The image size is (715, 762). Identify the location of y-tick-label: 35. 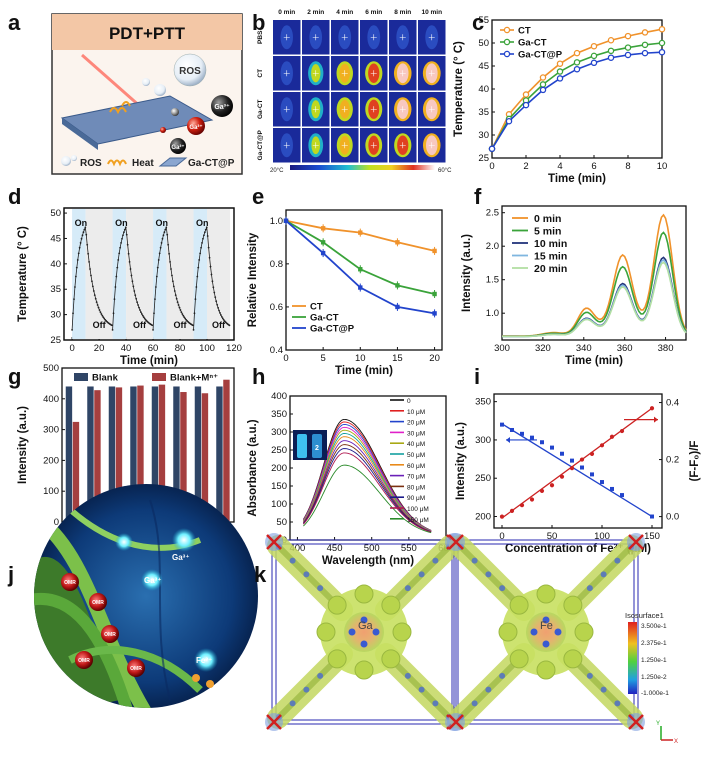
(483, 112).